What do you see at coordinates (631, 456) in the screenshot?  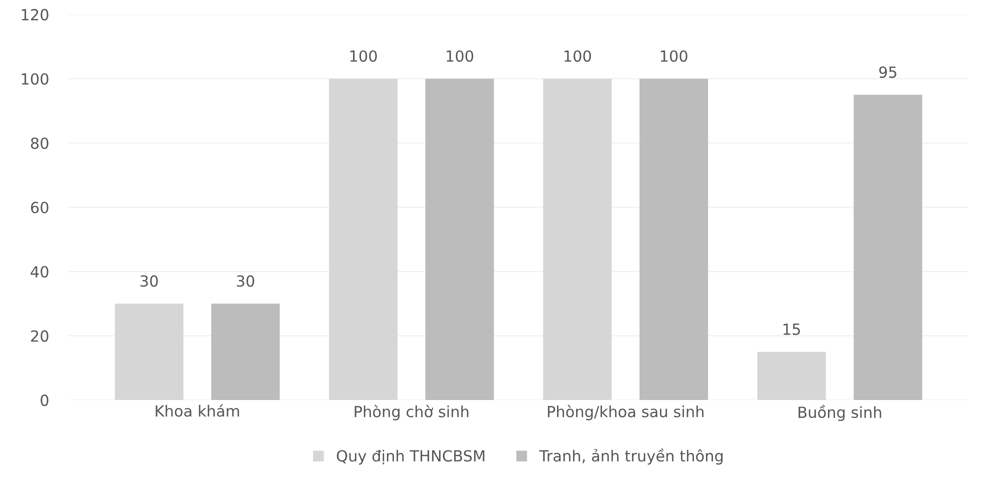 I see `legend-label: Tranh, ảnh truyền thông` at bounding box center [631, 456].